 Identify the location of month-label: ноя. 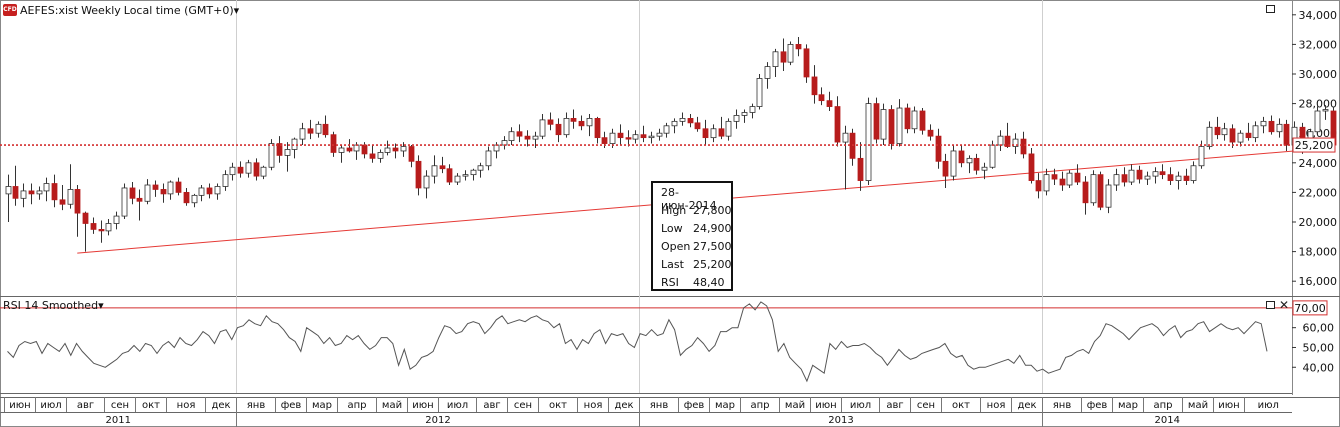
(593, 405).